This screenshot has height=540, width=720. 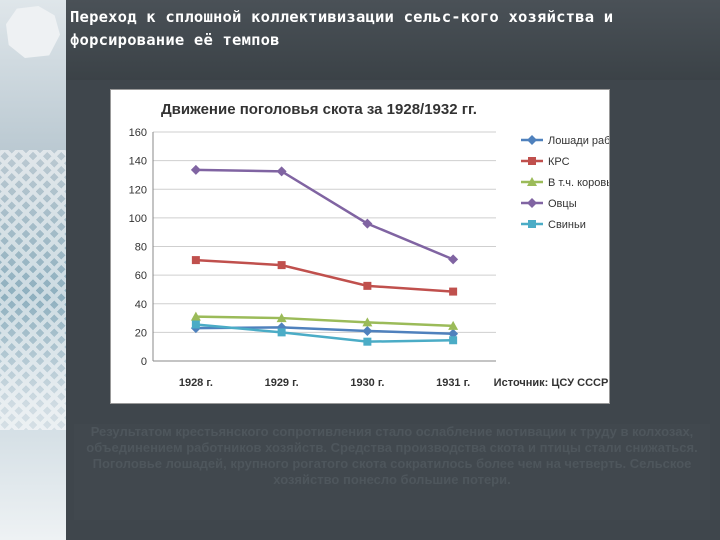 What do you see at coordinates (559, 162) in the screenshot?
I see `legend-label: КРС` at bounding box center [559, 162].